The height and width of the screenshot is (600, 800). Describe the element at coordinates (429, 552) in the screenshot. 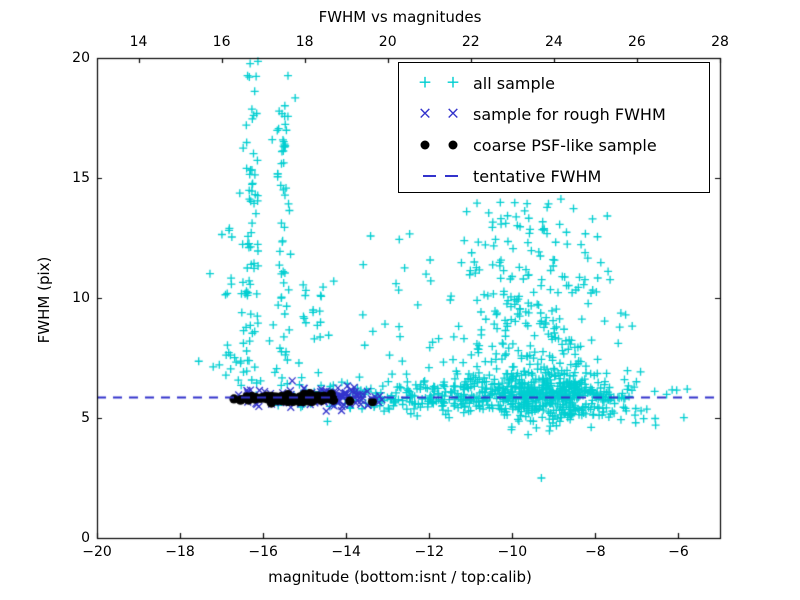

I see `x-tick-label-bottom: −12` at that location.